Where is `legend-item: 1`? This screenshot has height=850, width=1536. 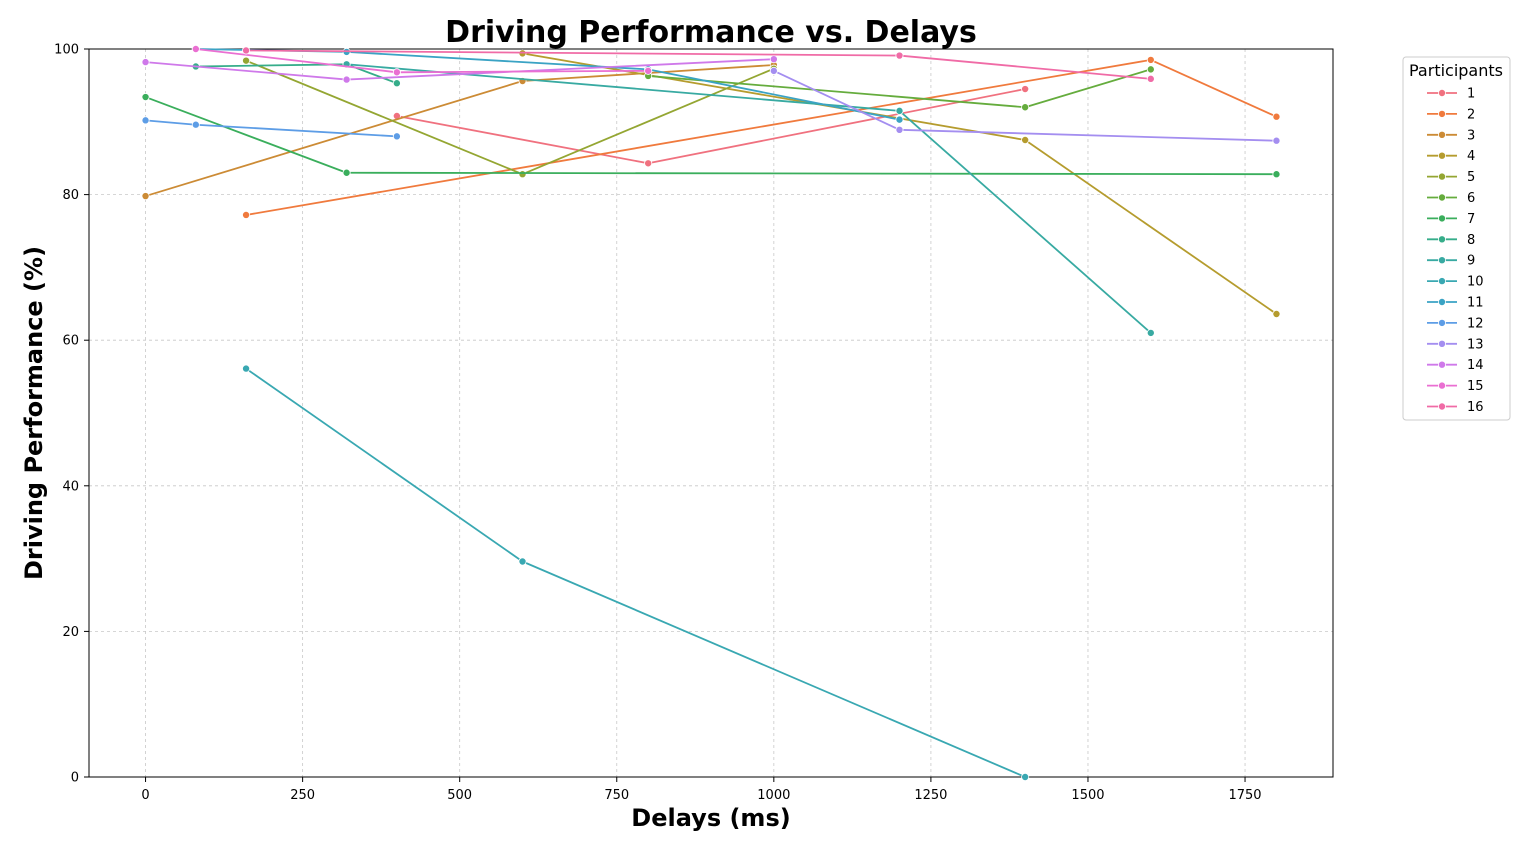 legend-item: 1 is located at coordinates (1451, 94).